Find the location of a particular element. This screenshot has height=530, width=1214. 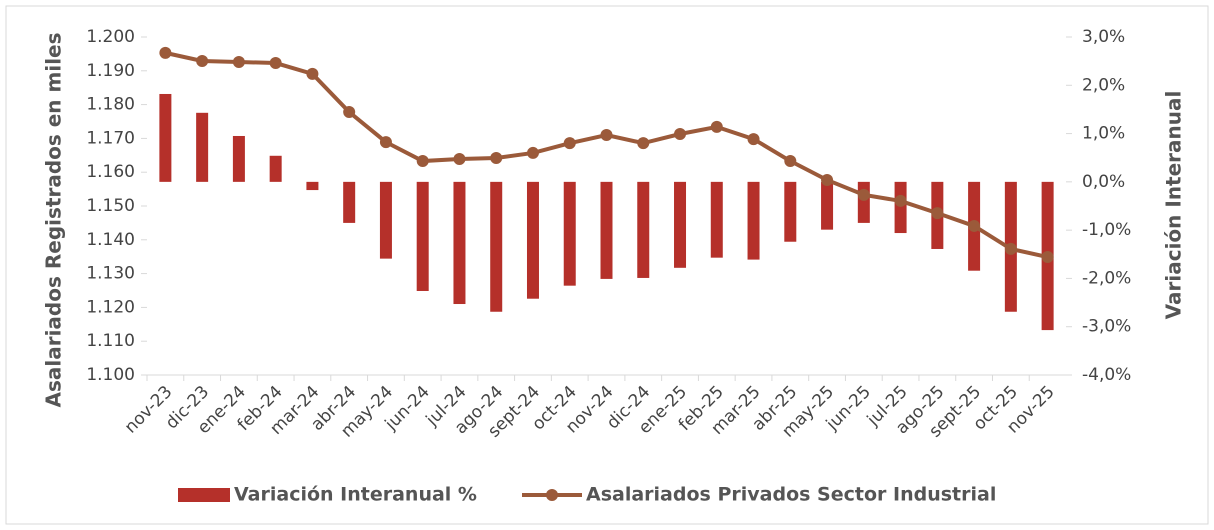

y-tick-label: 1.110 is located at coordinates (110, 341).